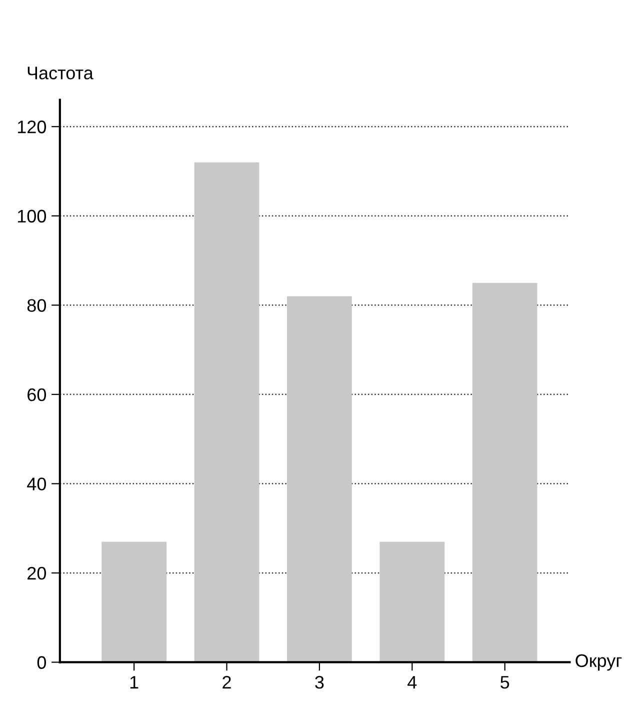  I want to click on y-tick-label: 20, so click(37, 573).